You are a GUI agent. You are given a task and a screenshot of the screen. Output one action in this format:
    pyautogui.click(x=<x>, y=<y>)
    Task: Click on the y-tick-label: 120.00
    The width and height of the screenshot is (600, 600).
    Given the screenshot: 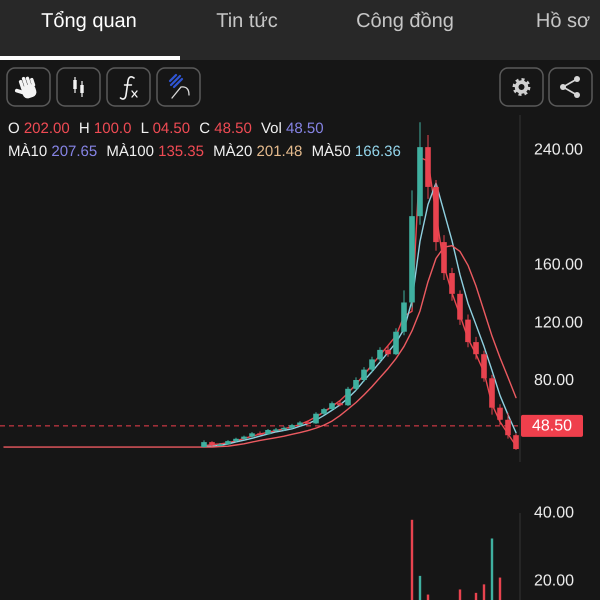 What is the action you would take?
    pyautogui.click(x=559, y=323)
    